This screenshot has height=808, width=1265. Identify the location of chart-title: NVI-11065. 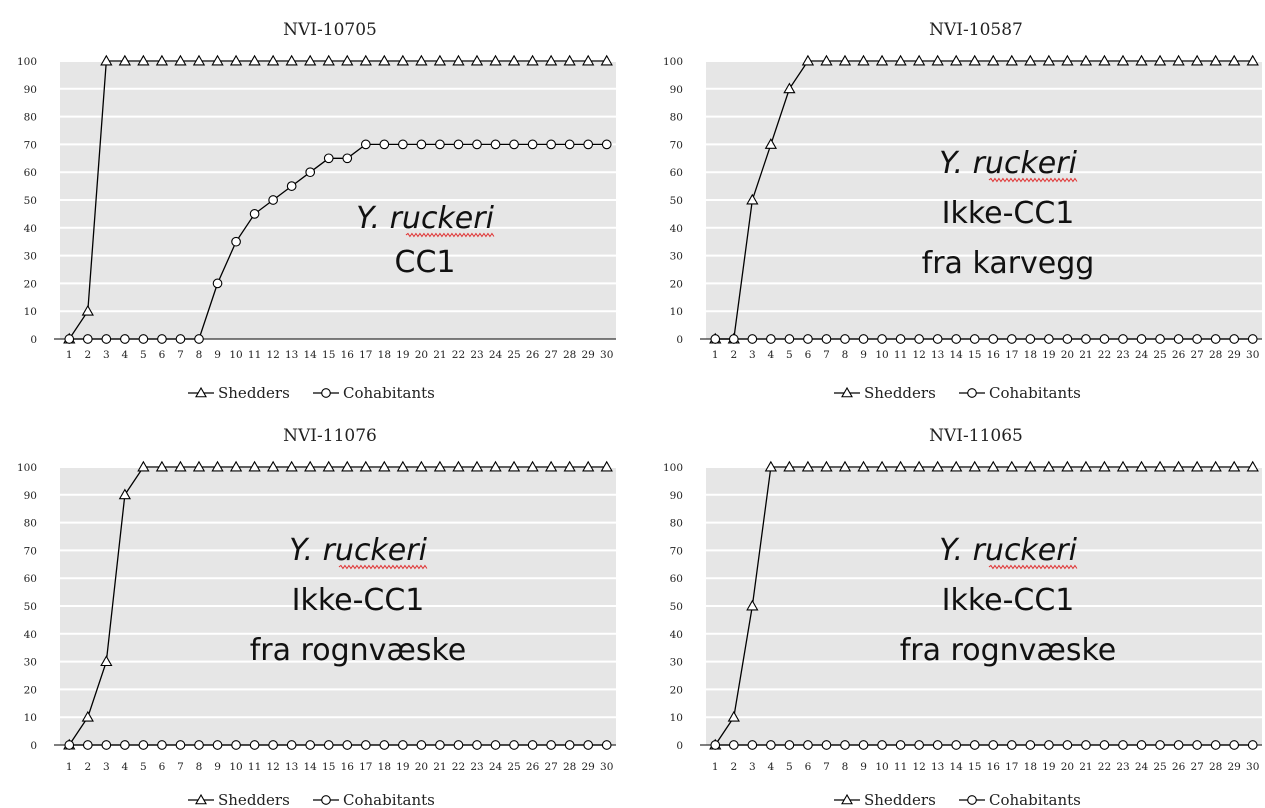
(976, 436).